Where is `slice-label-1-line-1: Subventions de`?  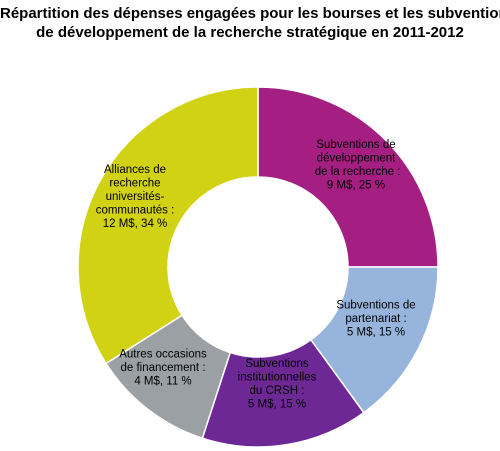 slice-label-1-line-1: Subventions de is located at coordinates (355, 145).